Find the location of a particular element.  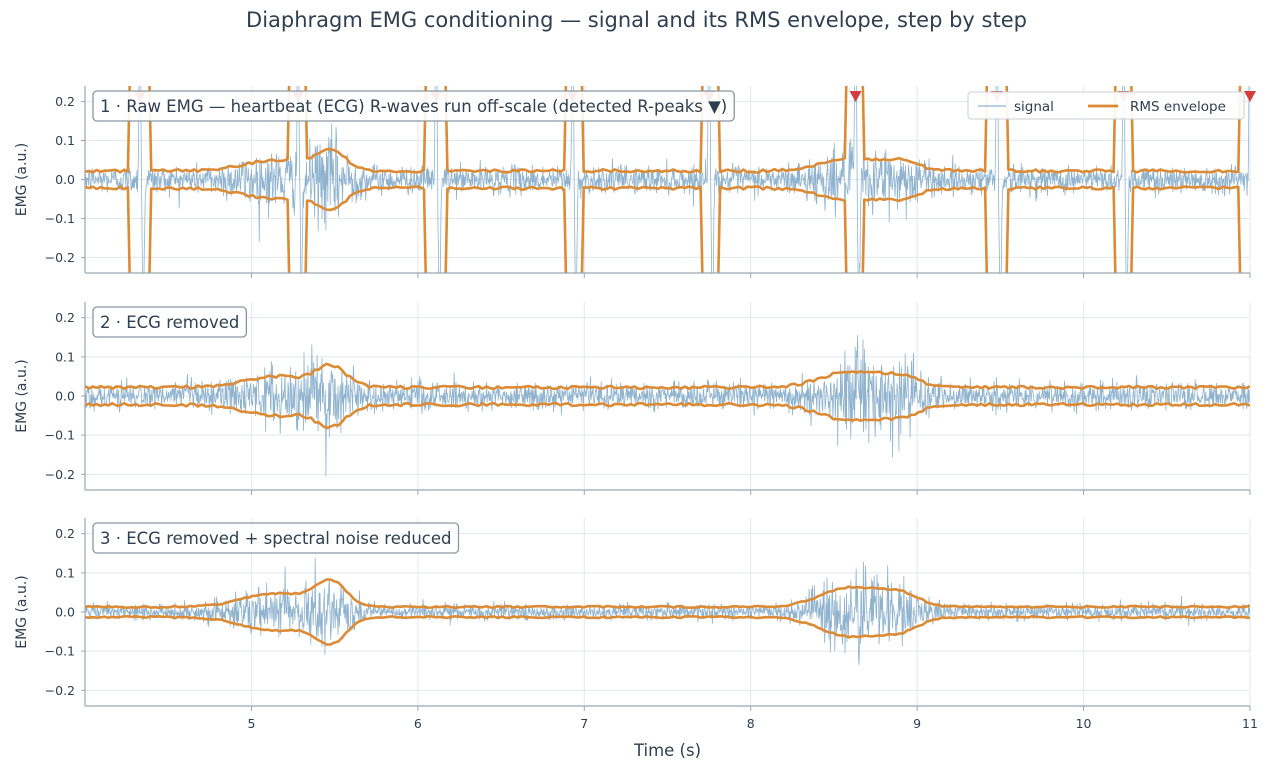

panel-label: 2 · ECG removed is located at coordinates (169, 322).